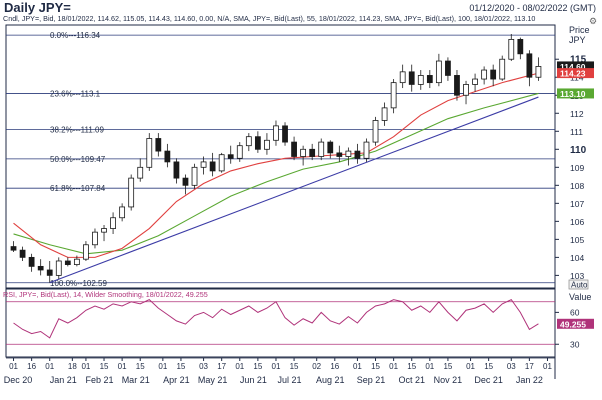 The width and height of the screenshot is (602, 400). I want to click on x-month-label: Mar 21, so click(136, 380).